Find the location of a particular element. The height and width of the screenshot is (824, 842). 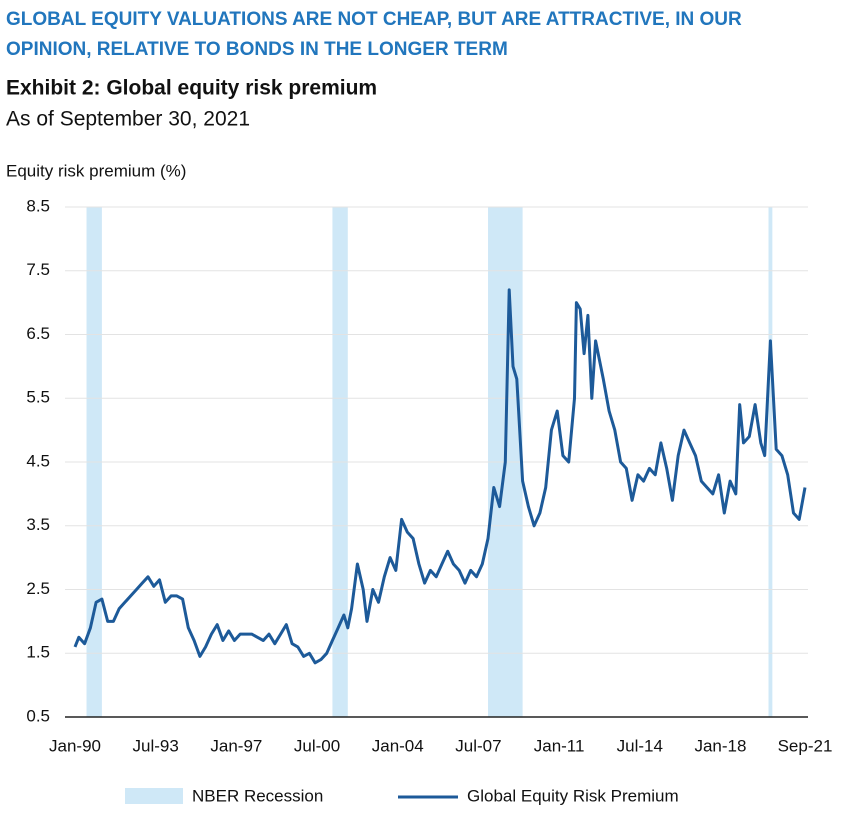

x-tick-label: Sep-21 is located at coordinates (805, 745).